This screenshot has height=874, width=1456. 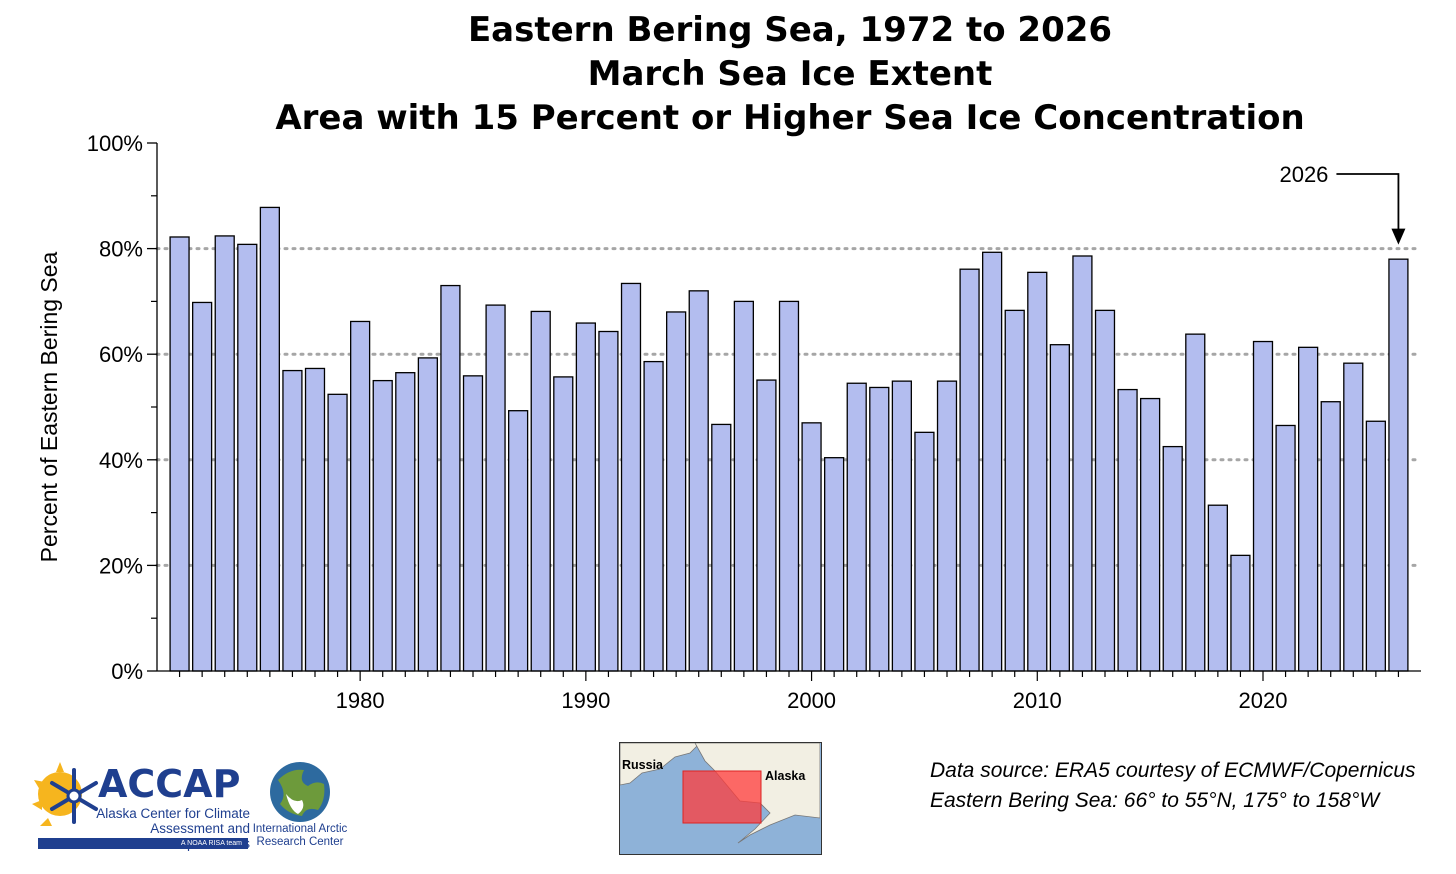 I want to click on bar-1996, so click(x=721, y=547).